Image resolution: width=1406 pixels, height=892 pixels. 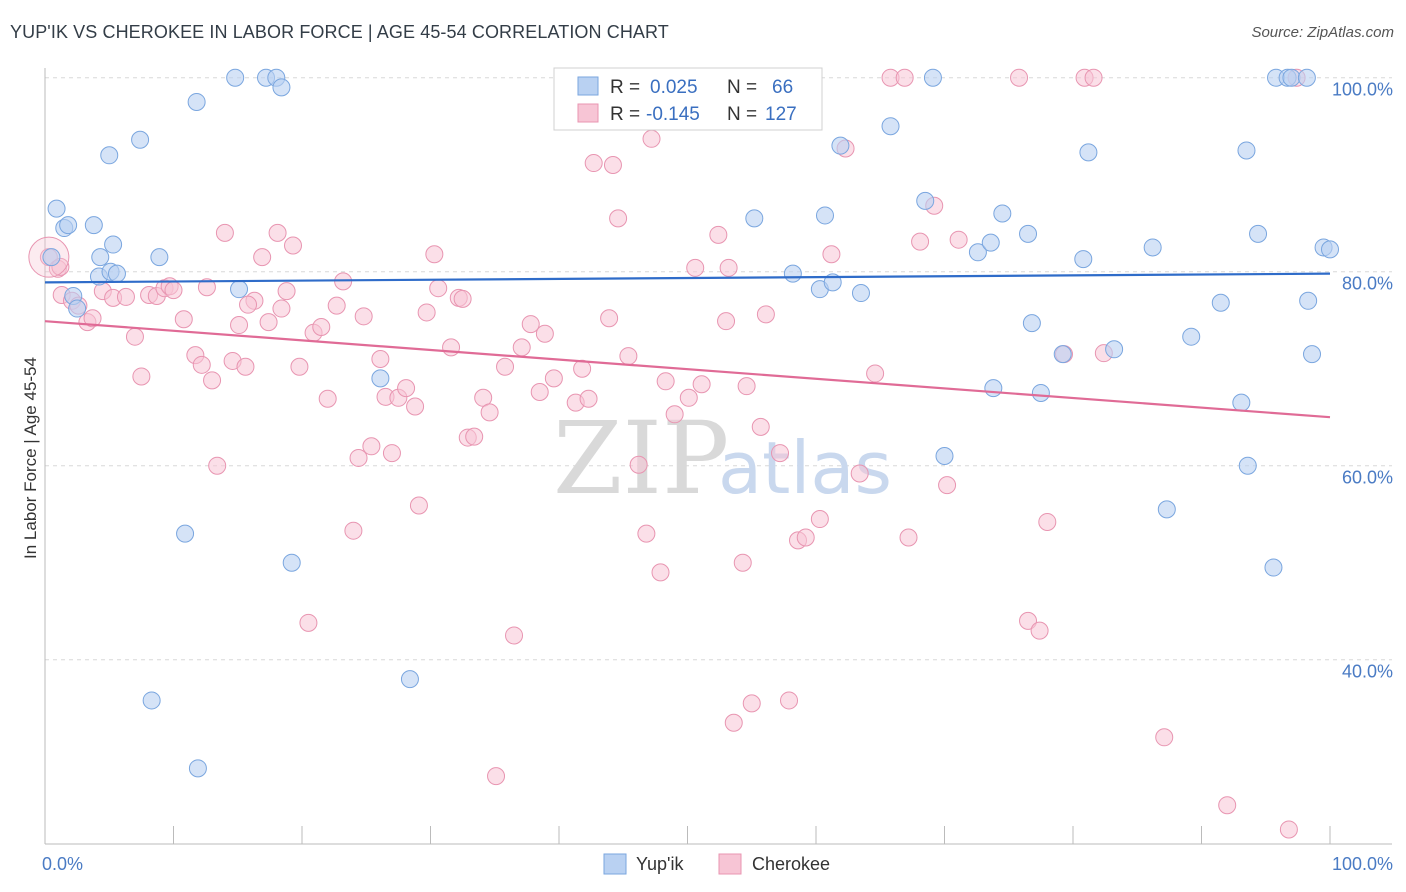 I want to click on legend-box, so click(x=688, y=99).